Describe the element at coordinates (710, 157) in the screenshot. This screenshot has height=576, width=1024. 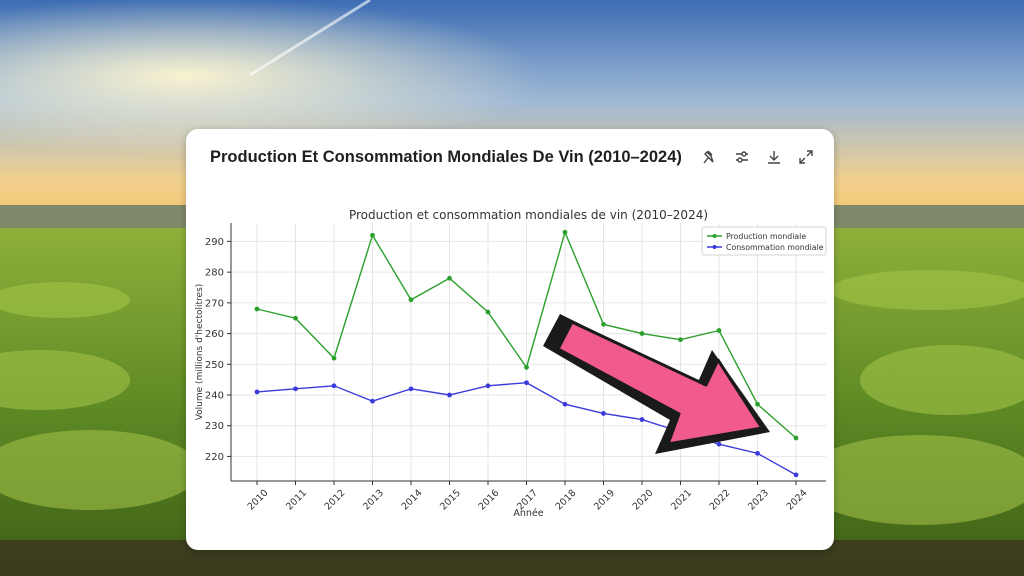
I see `pin-icon` at that location.